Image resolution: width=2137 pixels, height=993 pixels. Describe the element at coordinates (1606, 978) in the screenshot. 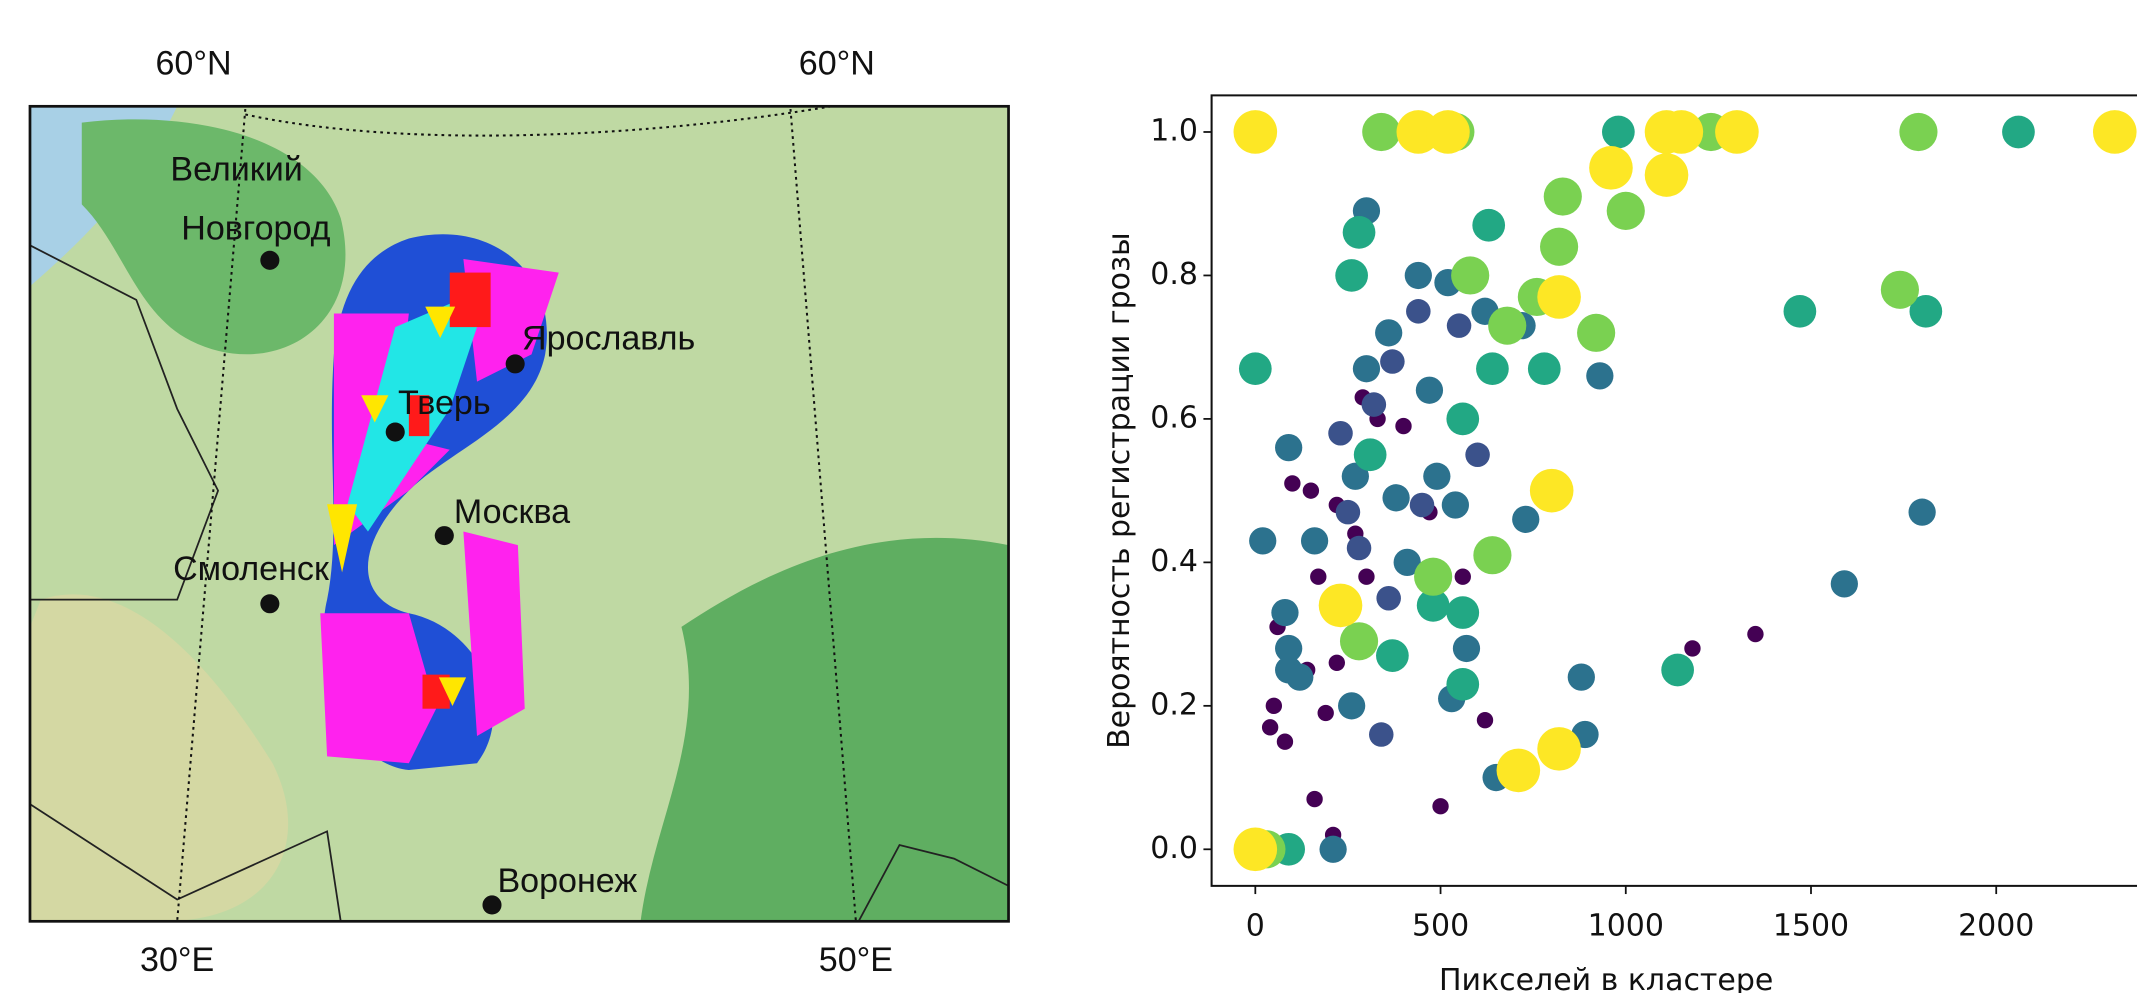

I see `x-axis-label: Пикселей в кластере` at that location.